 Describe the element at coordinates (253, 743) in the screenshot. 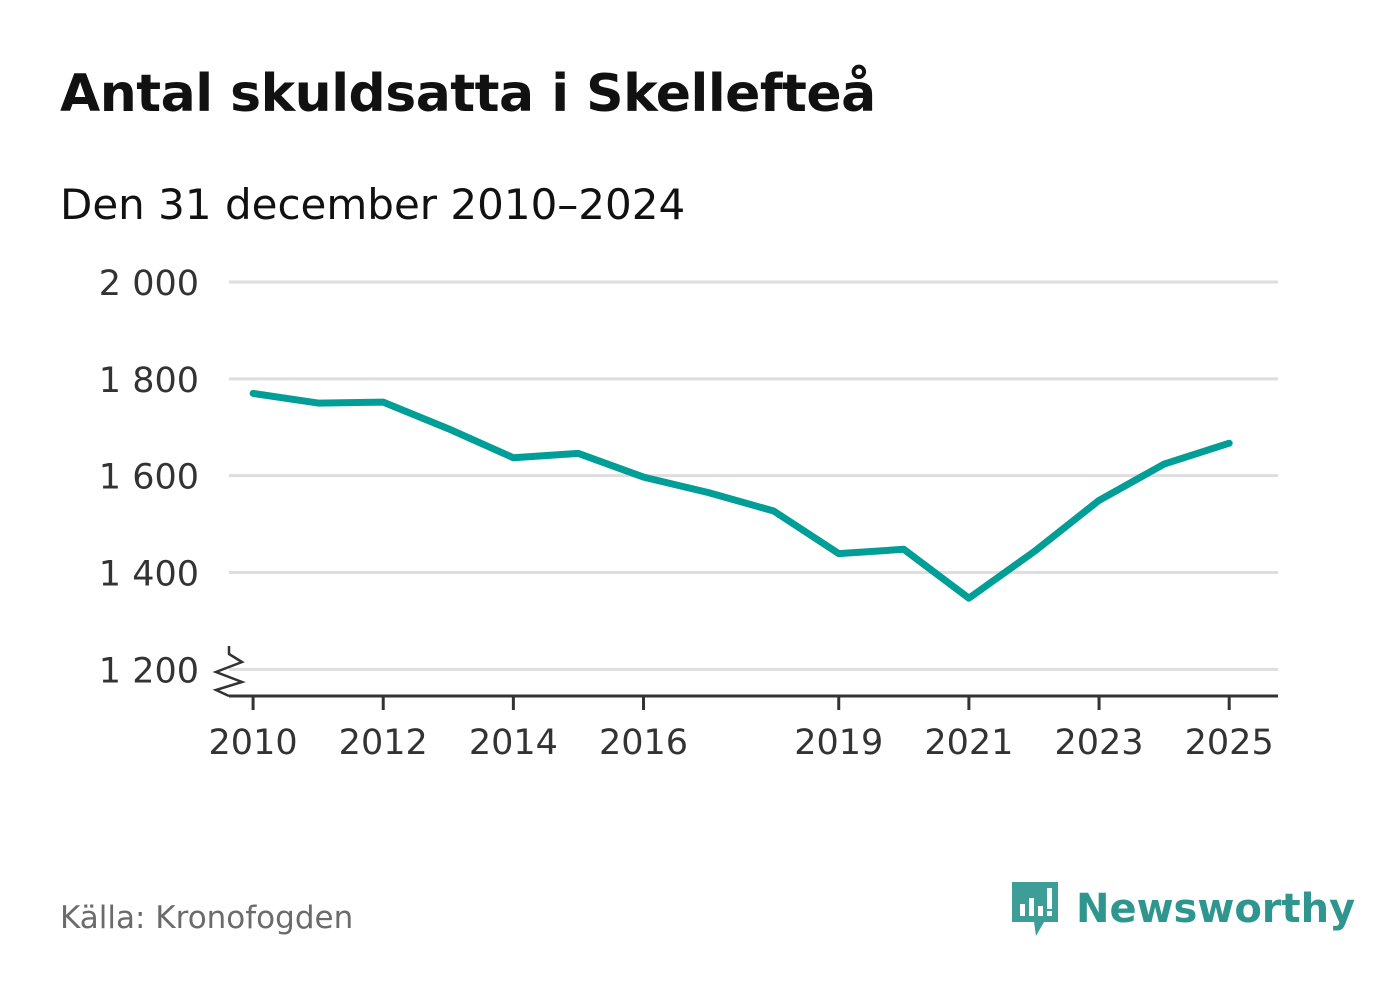

I see `x-tick-label-2010: 2010` at that location.